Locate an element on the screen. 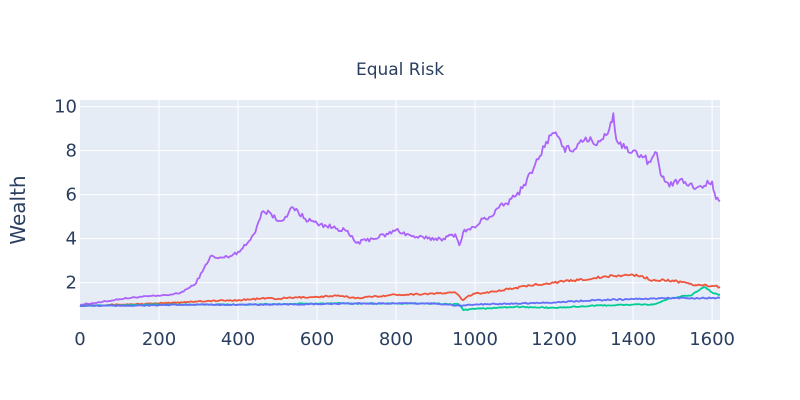 The width and height of the screenshot is (800, 400). x-tick-label: 1600 is located at coordinates (712, 339).